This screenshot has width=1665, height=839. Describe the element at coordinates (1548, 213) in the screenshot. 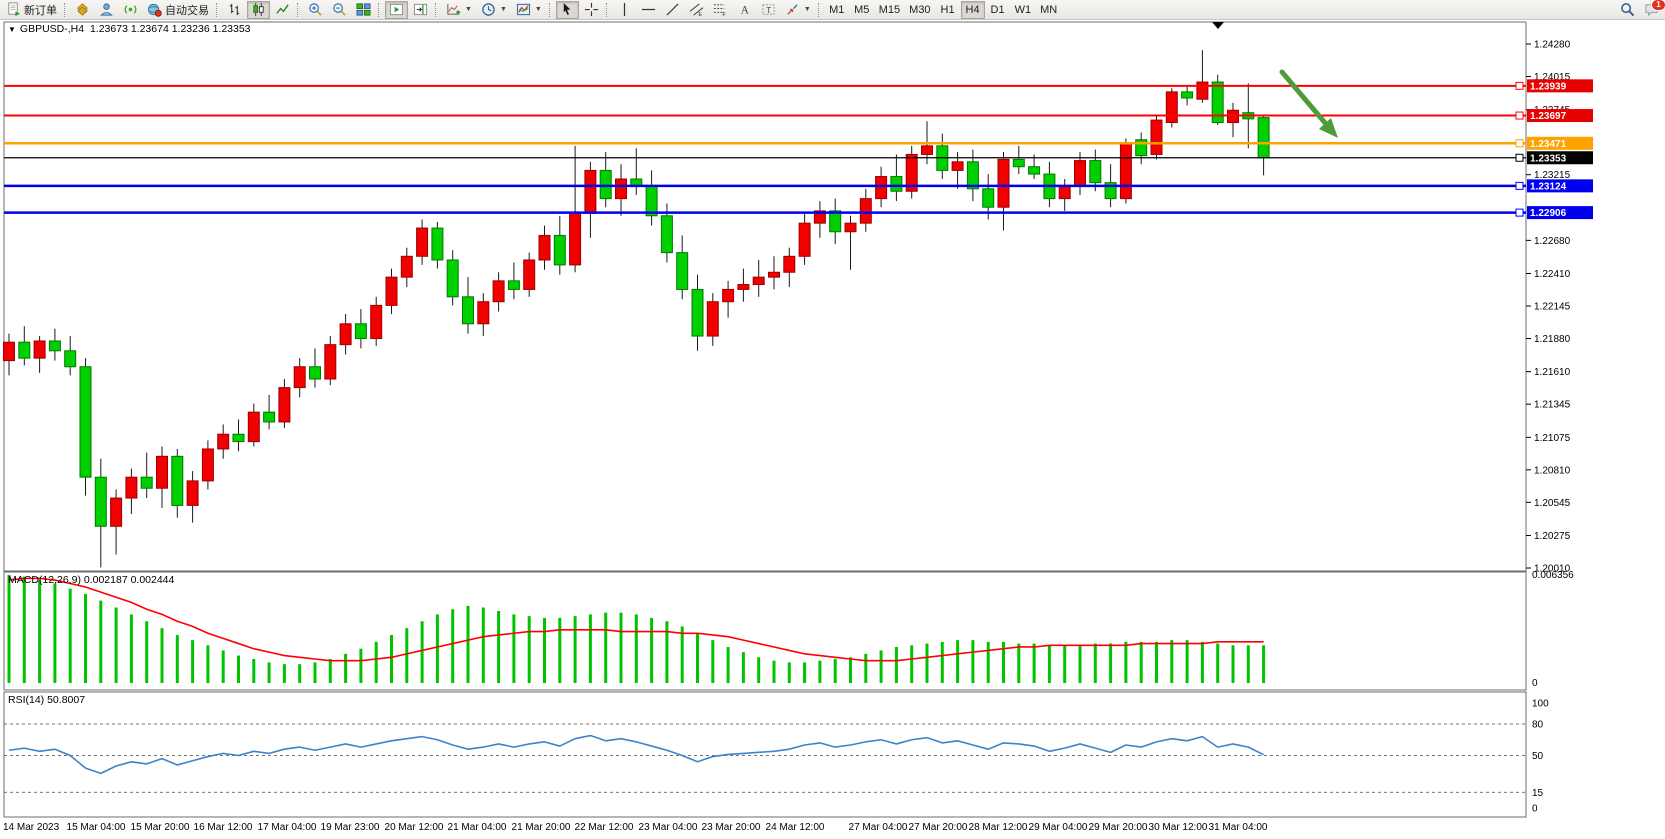

I see `svg-text: 1.22906` at that location.